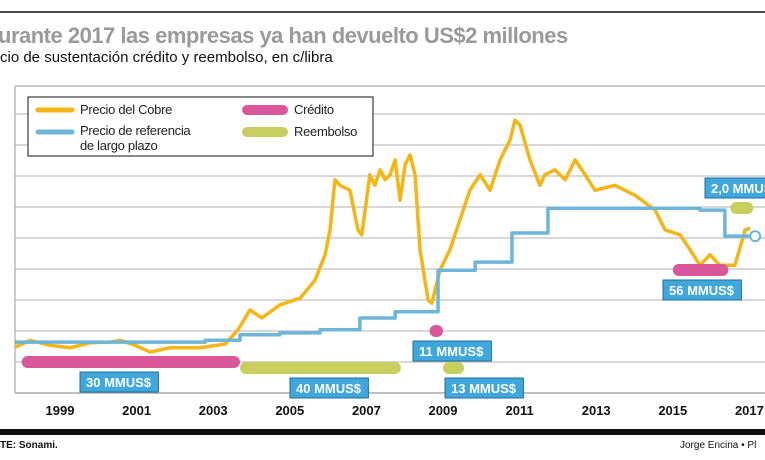  I want to click on legend-label-reference-1: Precio de referencia, so click(135, 130).